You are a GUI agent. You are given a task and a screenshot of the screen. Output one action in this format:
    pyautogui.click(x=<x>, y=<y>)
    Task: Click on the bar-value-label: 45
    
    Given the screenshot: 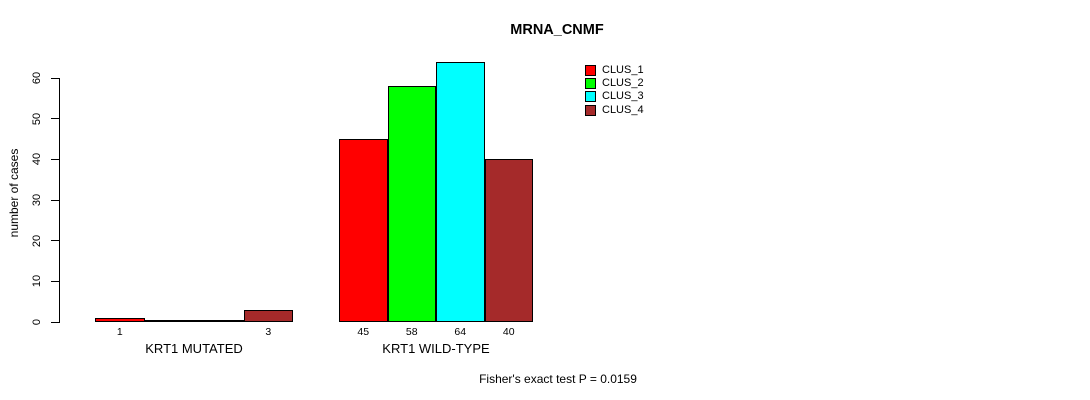 What is the action you would take?
    pyautogui.click(x=363, y=332)
    